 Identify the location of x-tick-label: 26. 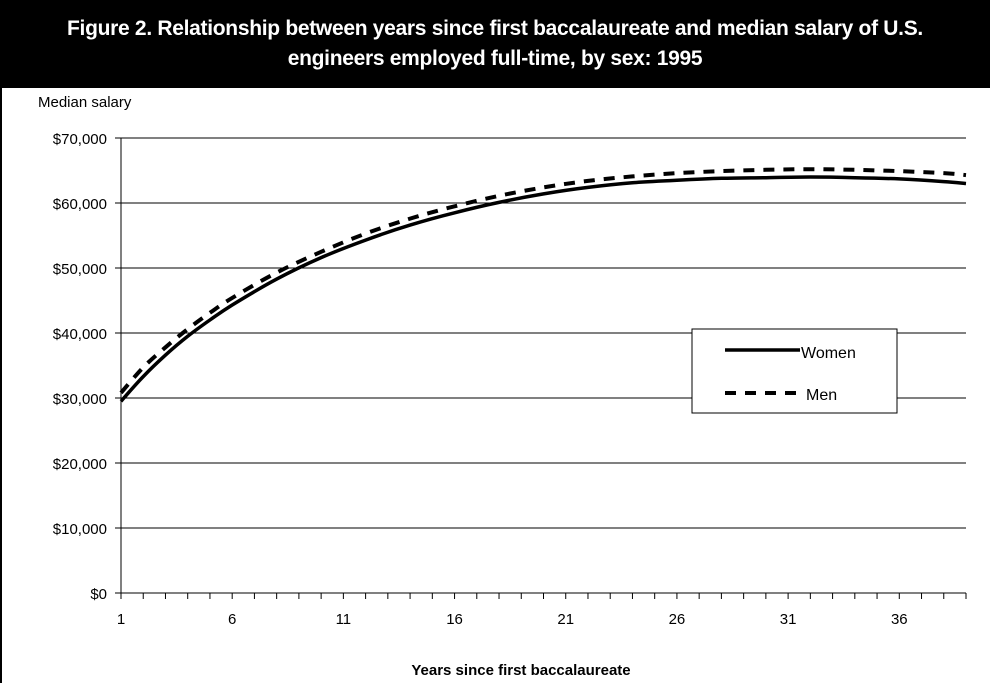
(677, 619).